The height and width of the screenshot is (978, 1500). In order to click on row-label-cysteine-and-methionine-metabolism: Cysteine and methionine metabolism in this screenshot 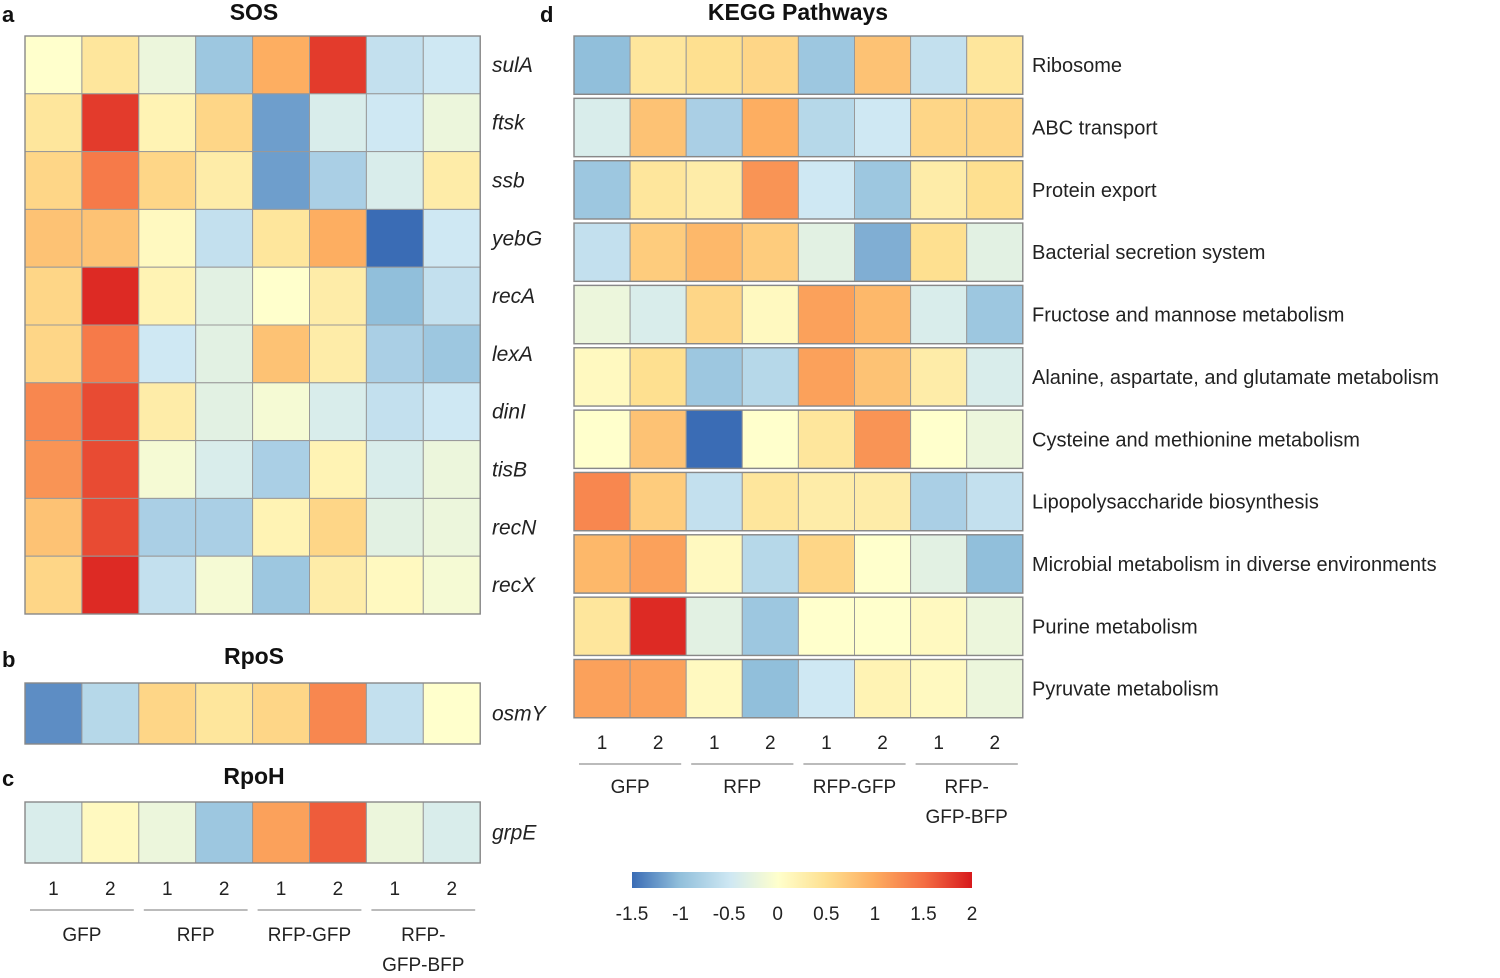, I will do `click(1196, 440)`.